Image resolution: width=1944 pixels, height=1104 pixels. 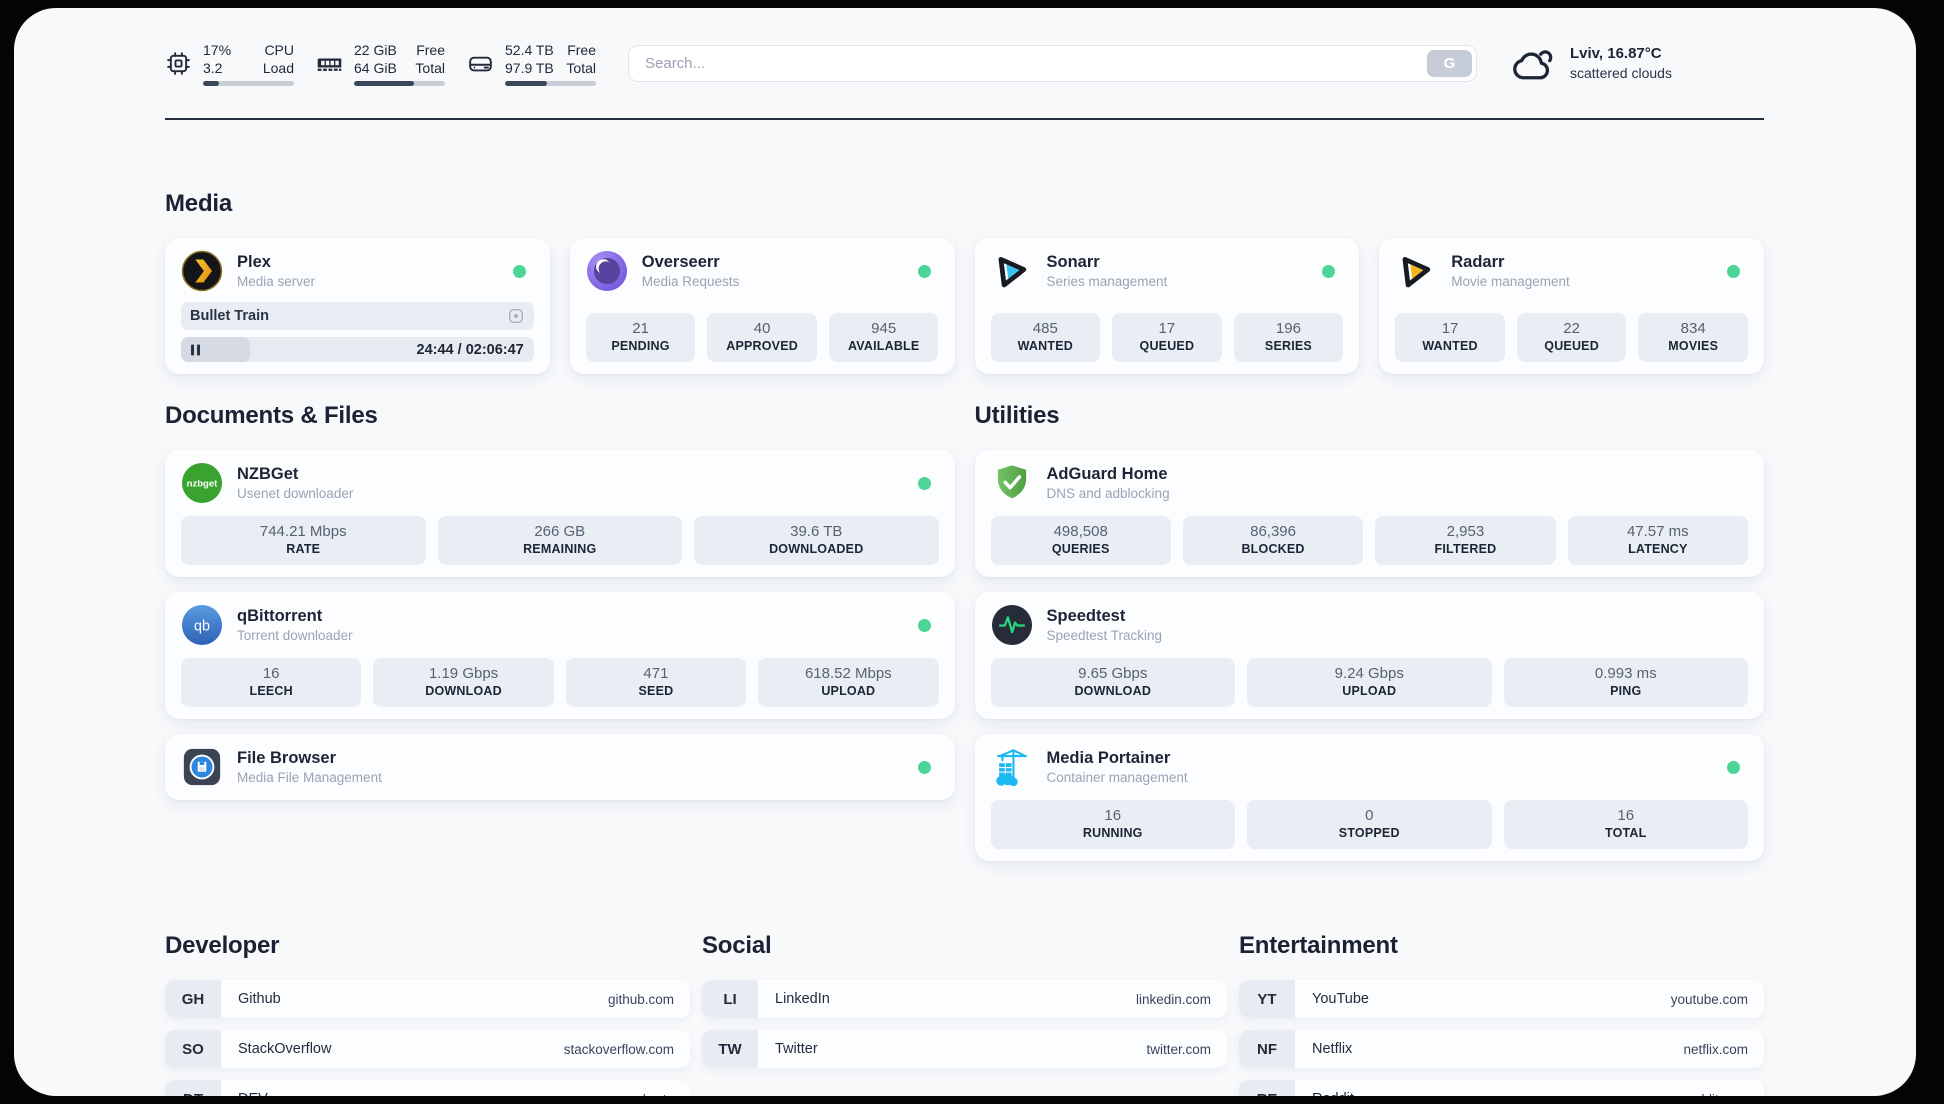 What do you see at coordinates (287, 758) in the screenshot?
I see `app-title: File Browser` at bounding box center [287, 758].